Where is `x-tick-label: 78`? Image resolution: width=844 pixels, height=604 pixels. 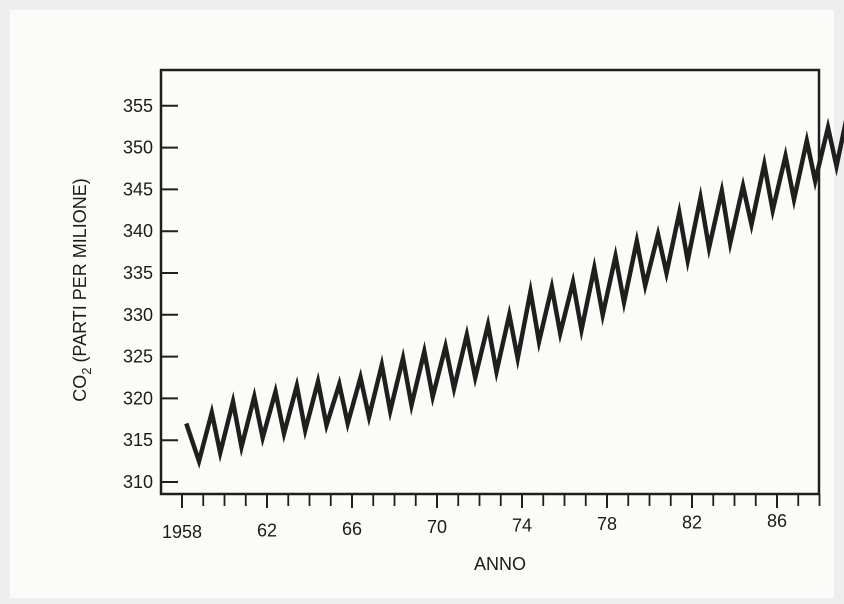 x-tick-label: 78 is located at coordinates (607, 524).